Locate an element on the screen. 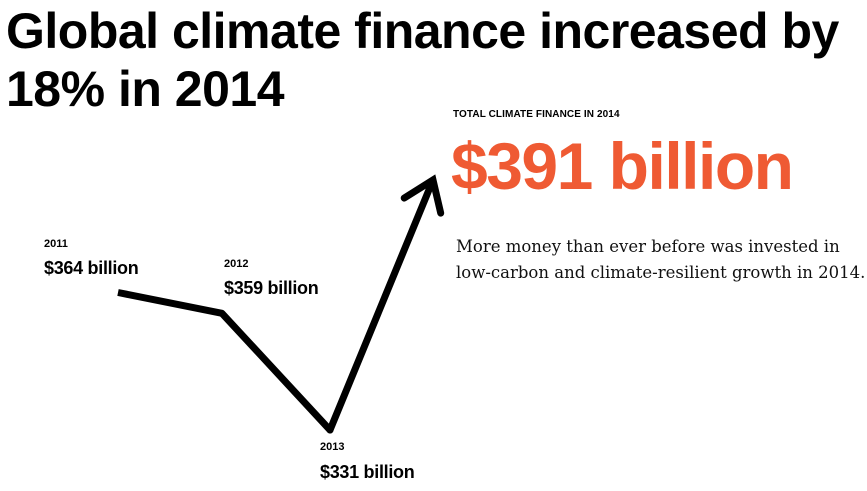 This screenshot has width=867, height=491. line-segment-2012-2013 is located at coordinates (276, 371).